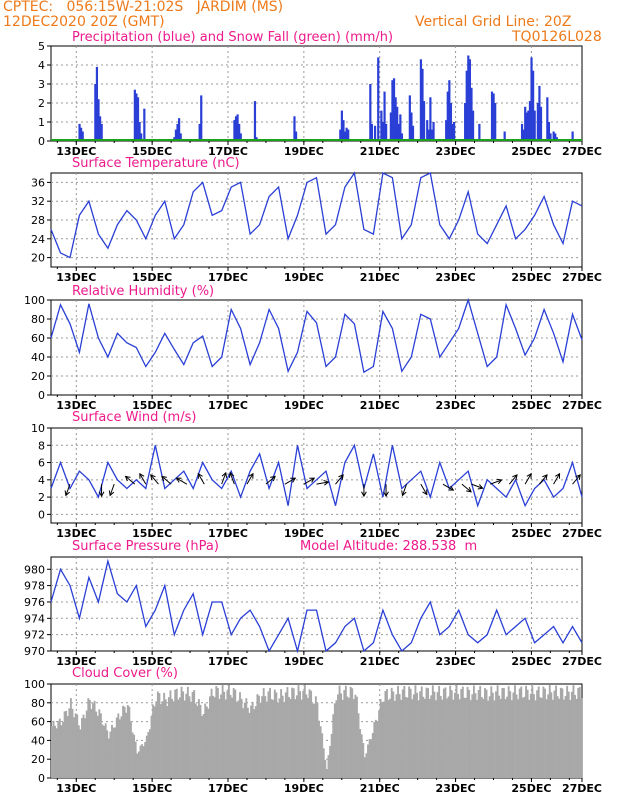 Image resolution: width=618 pixels, height=800 pixels. What do you see at coordinates (41, 122) in the screenshot?
I see `precip-ytick-label: 1` at bounding box center [41, 122].